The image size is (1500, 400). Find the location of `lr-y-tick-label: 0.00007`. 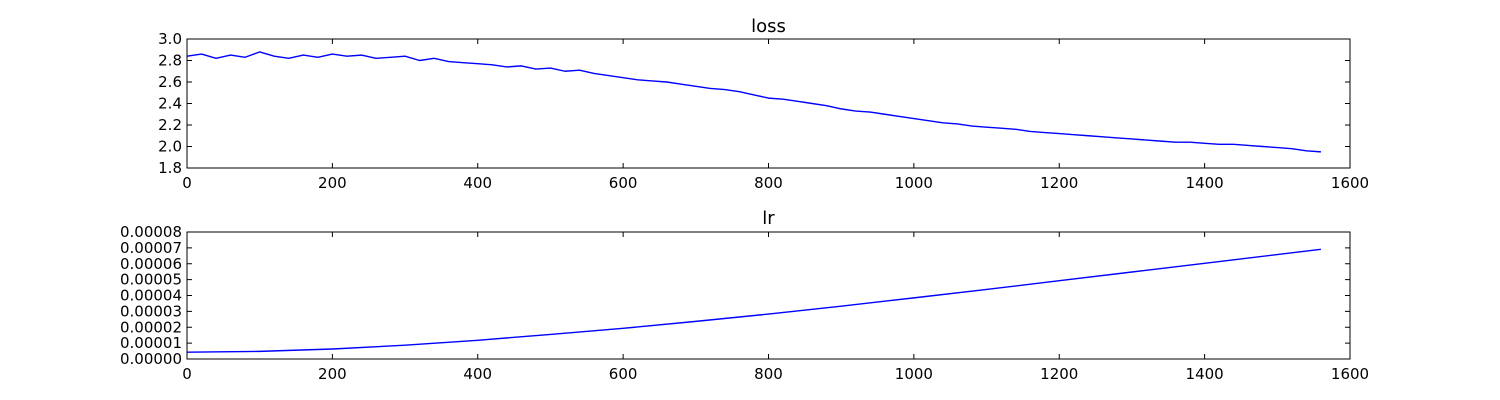

lr-y-tick-label: 0.00007 is located at coordinates (151, 248).